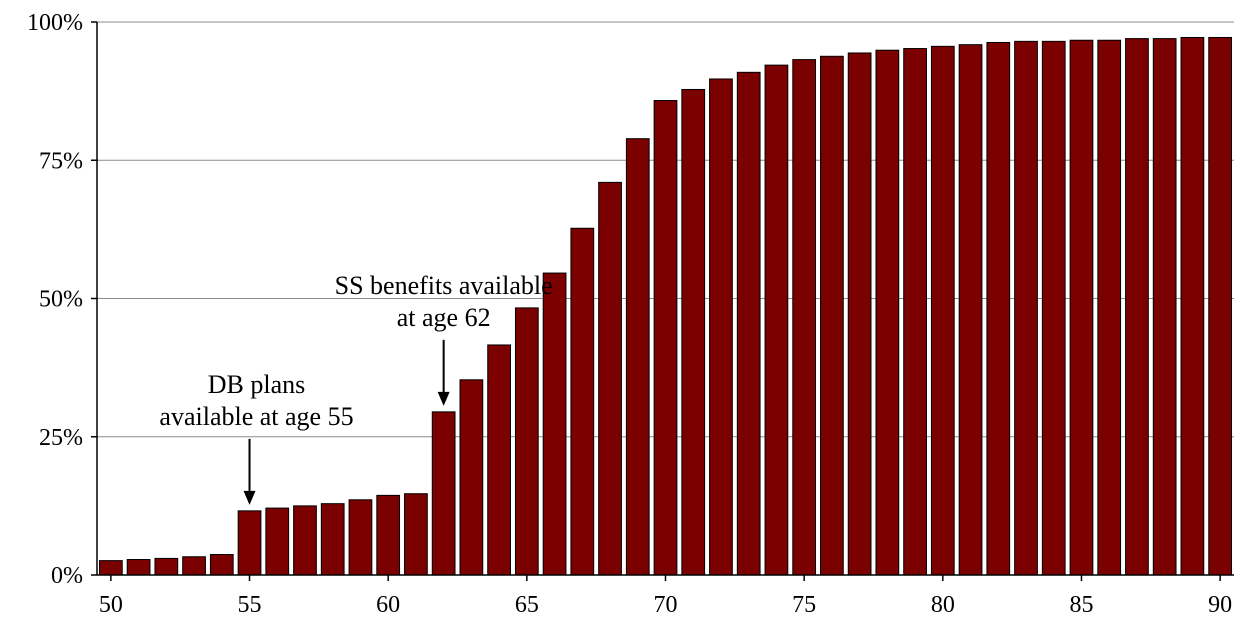  What do you see at coordinates (250, 605) in the screenshot?
I see `x-tick-label: 55` at bounding box center [250, 605].